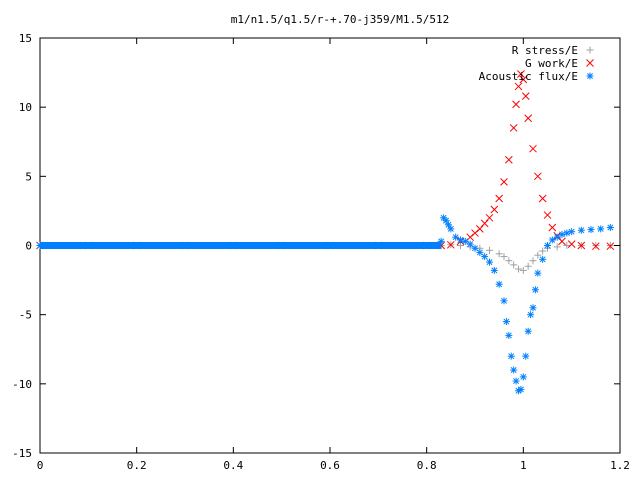 This screenshot has width=640, height=480. I want to click on y-tick-label: 15, so click(25, 38).